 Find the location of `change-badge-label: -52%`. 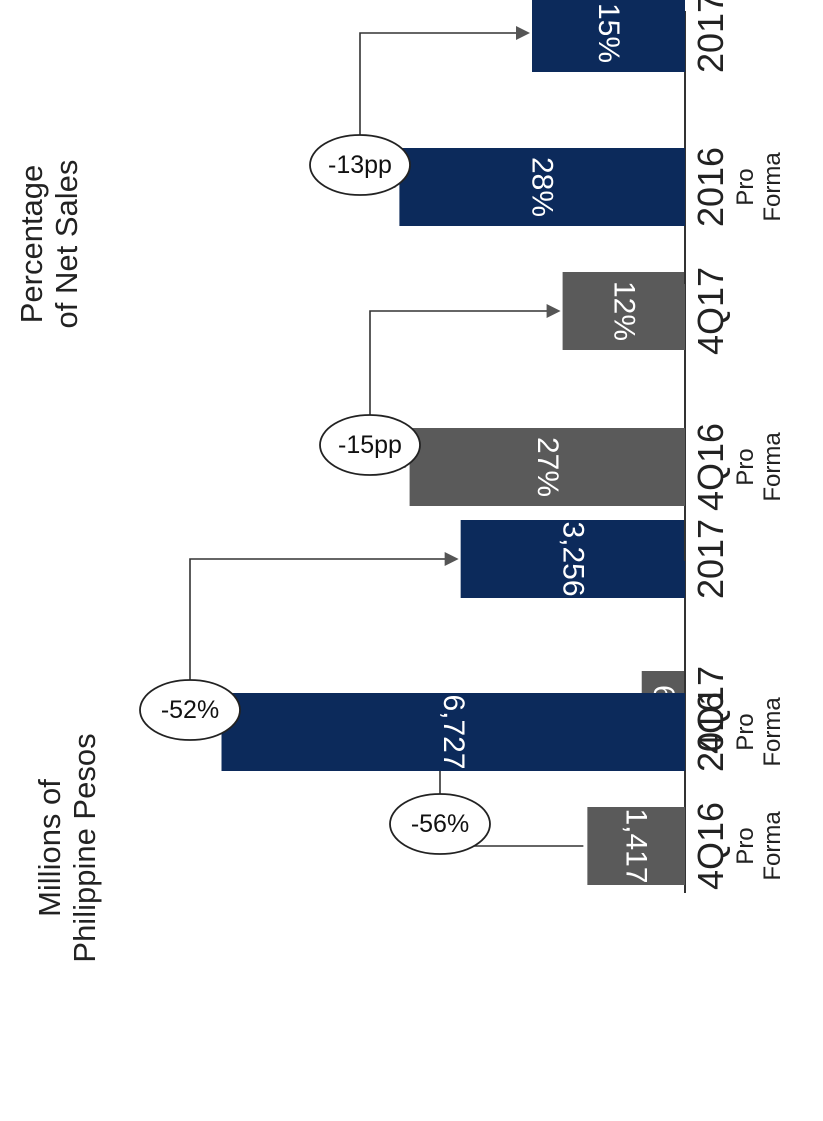

change-badge-label: -52% is located at coordinates (190, 710).